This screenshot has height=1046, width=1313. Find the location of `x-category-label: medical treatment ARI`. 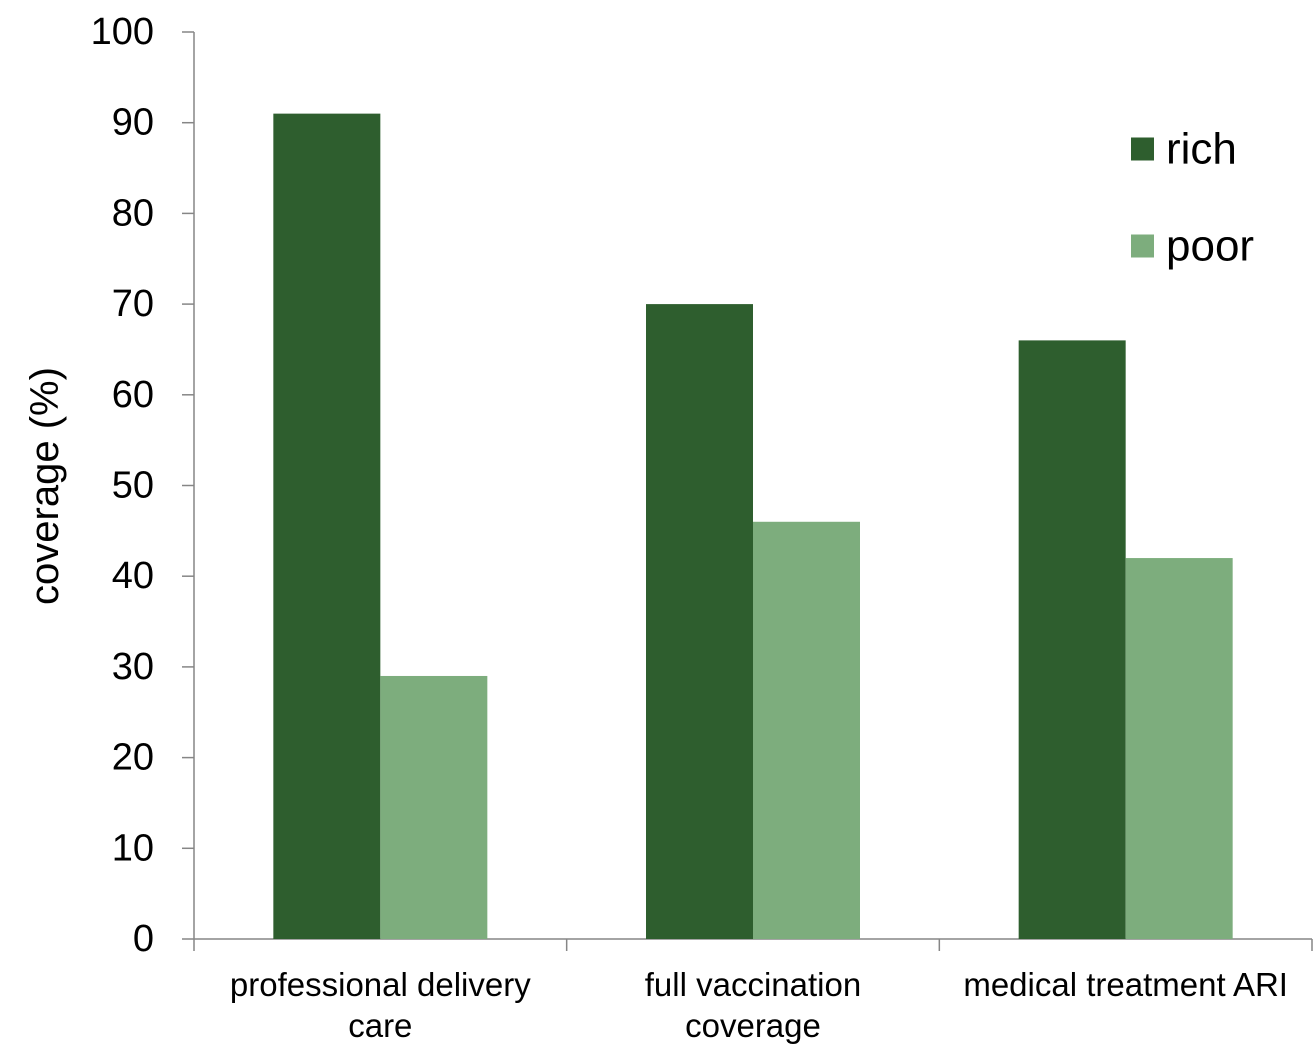

x-category-label: medical treatment ARI is located at coordinates (1125, 984).